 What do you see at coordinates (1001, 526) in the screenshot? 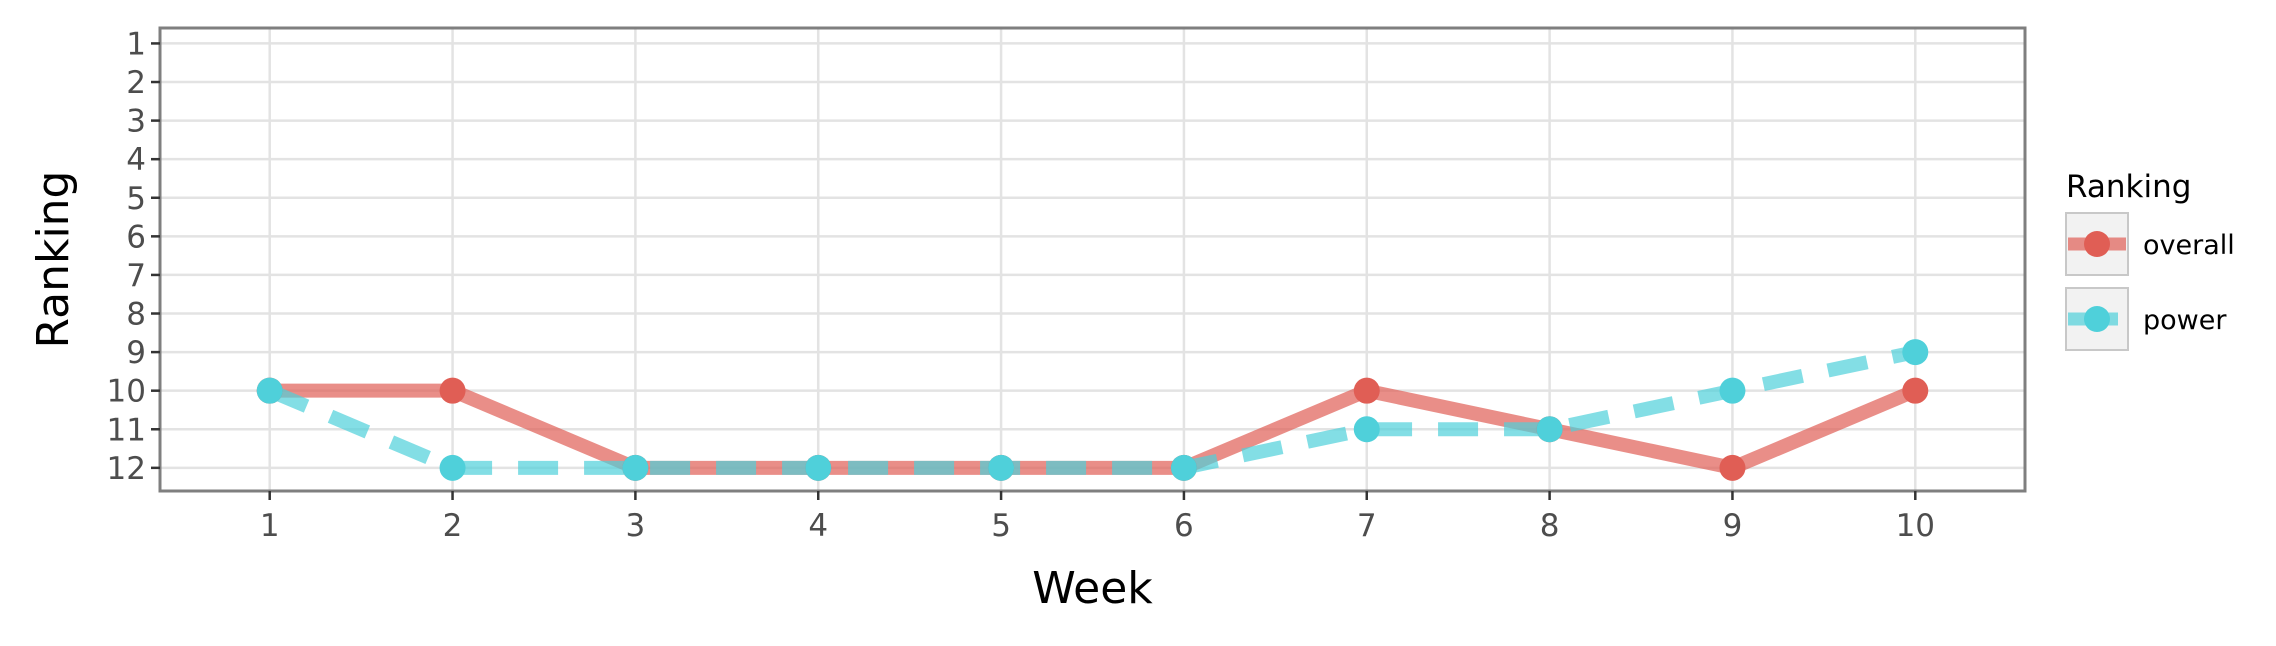
I see `x-tick-label: 5` at bounding box center [1001, 526].